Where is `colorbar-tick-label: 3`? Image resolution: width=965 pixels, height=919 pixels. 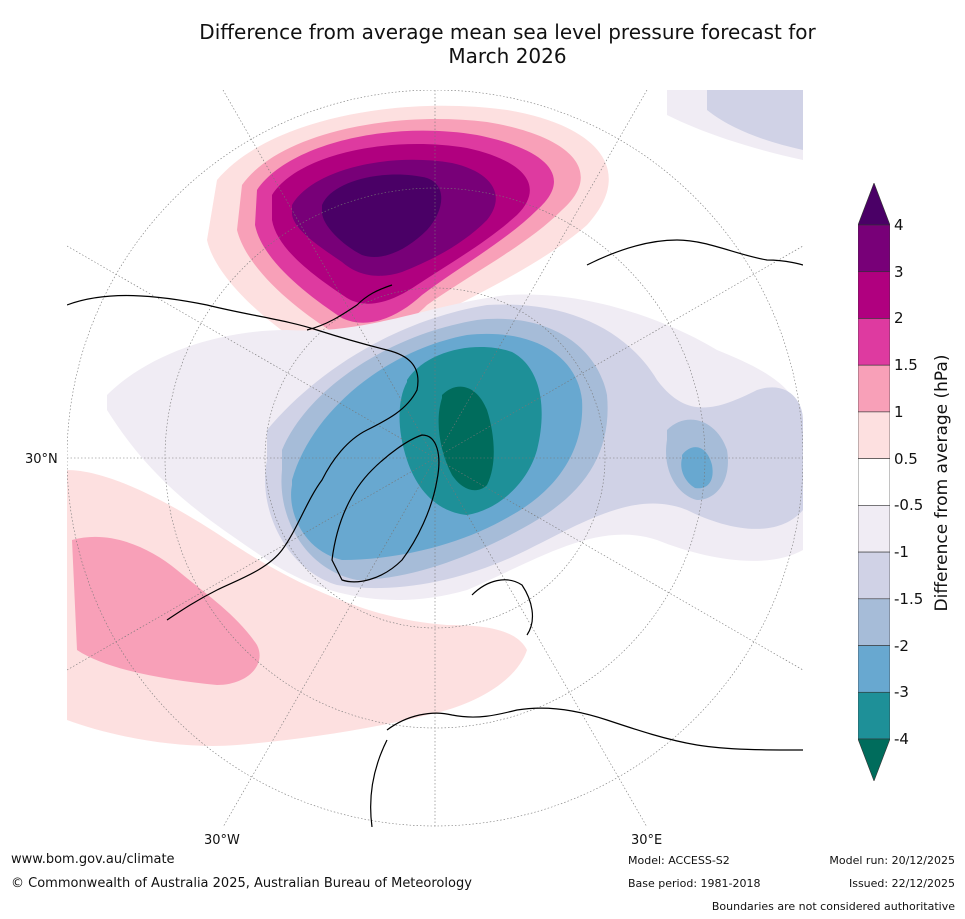
colorbar-tick-label: 3 is located at coordinates (899, 271).